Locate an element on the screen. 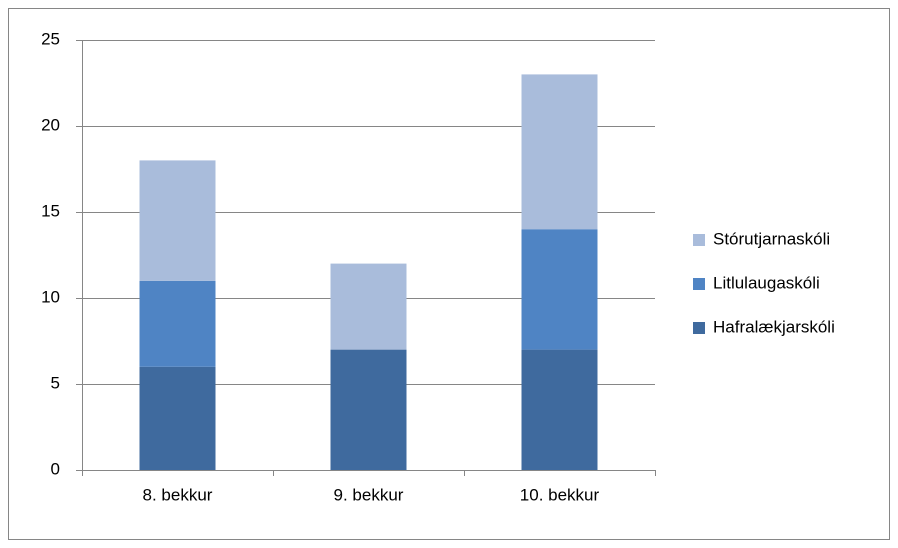 This screenshot has width=898, height=548. x-tick-label: 9. bekkur is located at coordinates (369, 494).